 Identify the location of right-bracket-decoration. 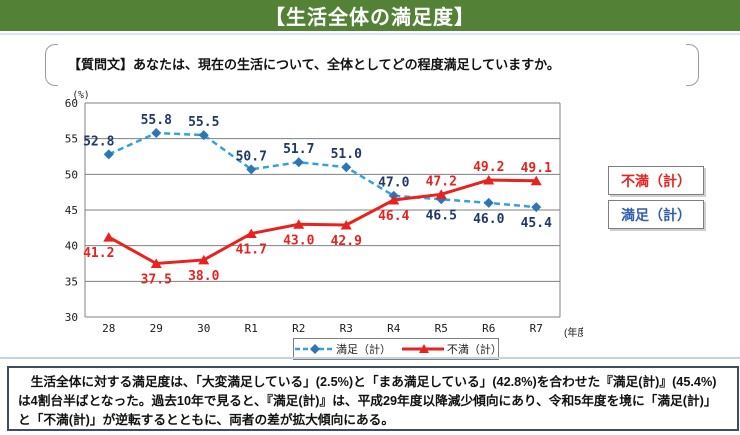
(692, 65).